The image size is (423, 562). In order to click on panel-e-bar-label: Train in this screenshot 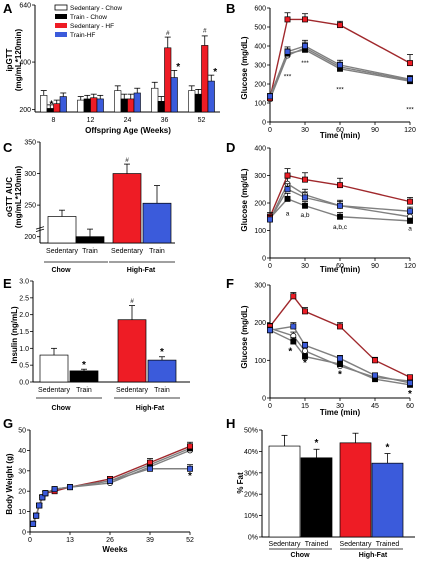, I will do `click(84, 390)`.